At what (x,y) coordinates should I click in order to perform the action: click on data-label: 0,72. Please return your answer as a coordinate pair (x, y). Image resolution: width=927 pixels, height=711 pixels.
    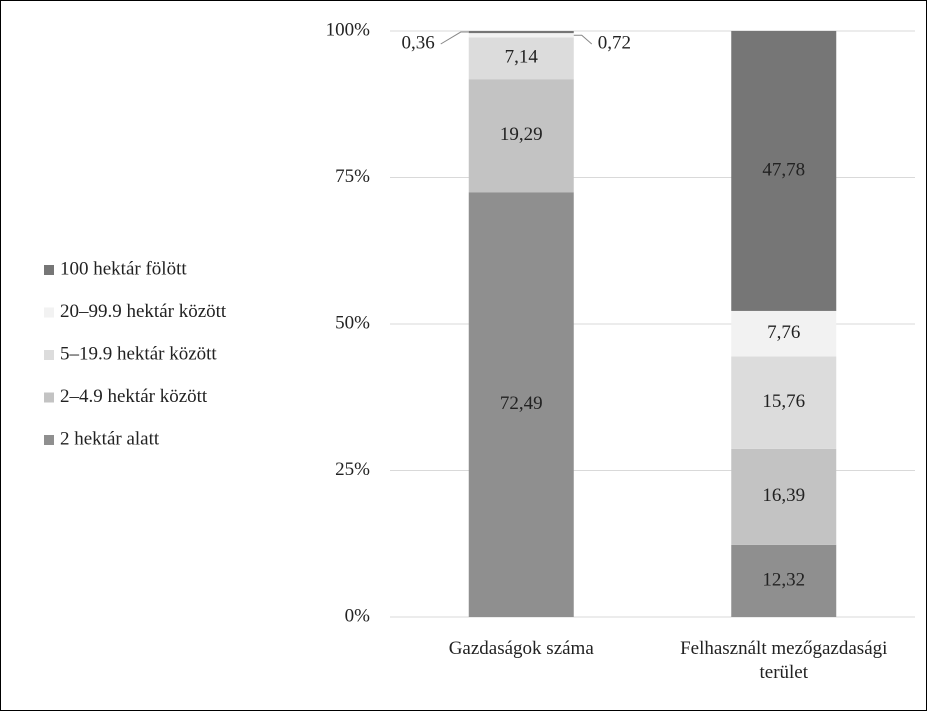
    Looking at the image, I should click on (614, 42).